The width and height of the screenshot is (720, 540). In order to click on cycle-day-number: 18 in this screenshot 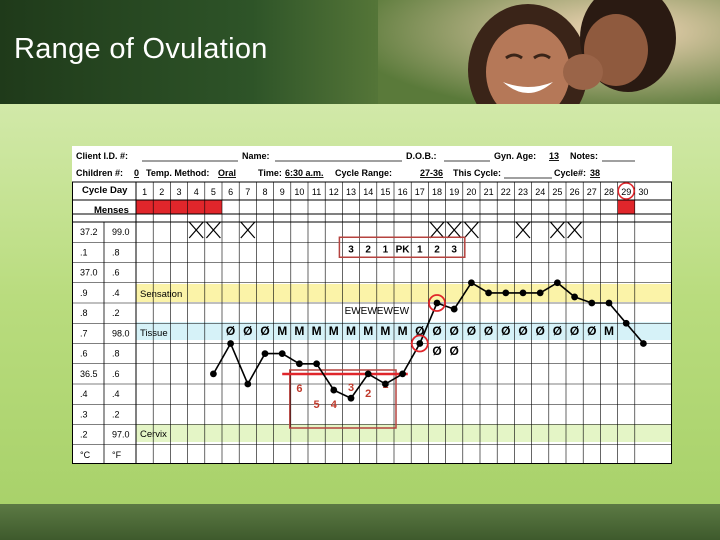, I will do `click(437, 192)`.